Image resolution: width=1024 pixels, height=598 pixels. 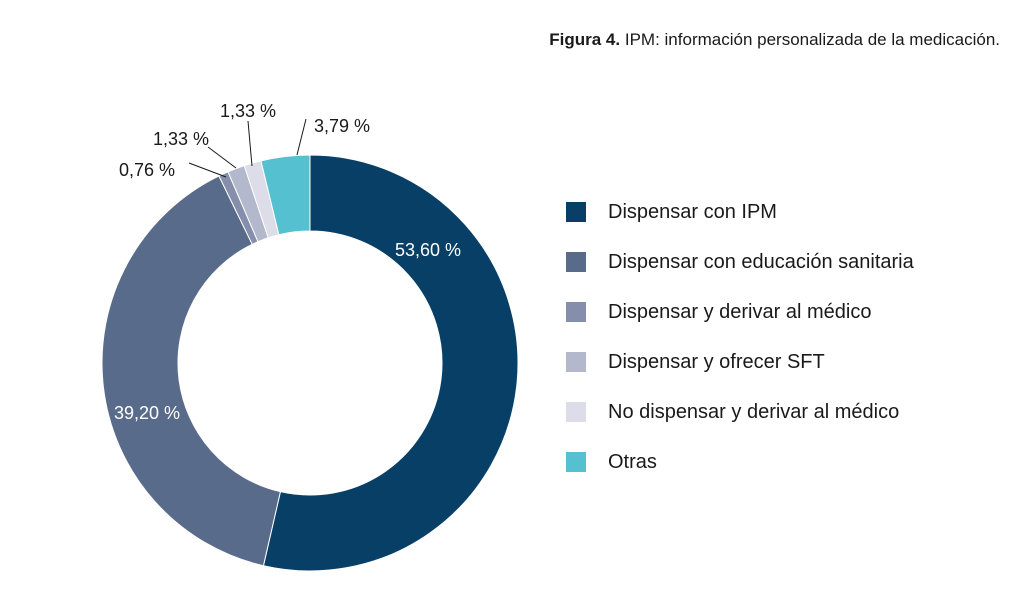 I want to click on caption-label: Figura 4., so click(x=585, y=39).